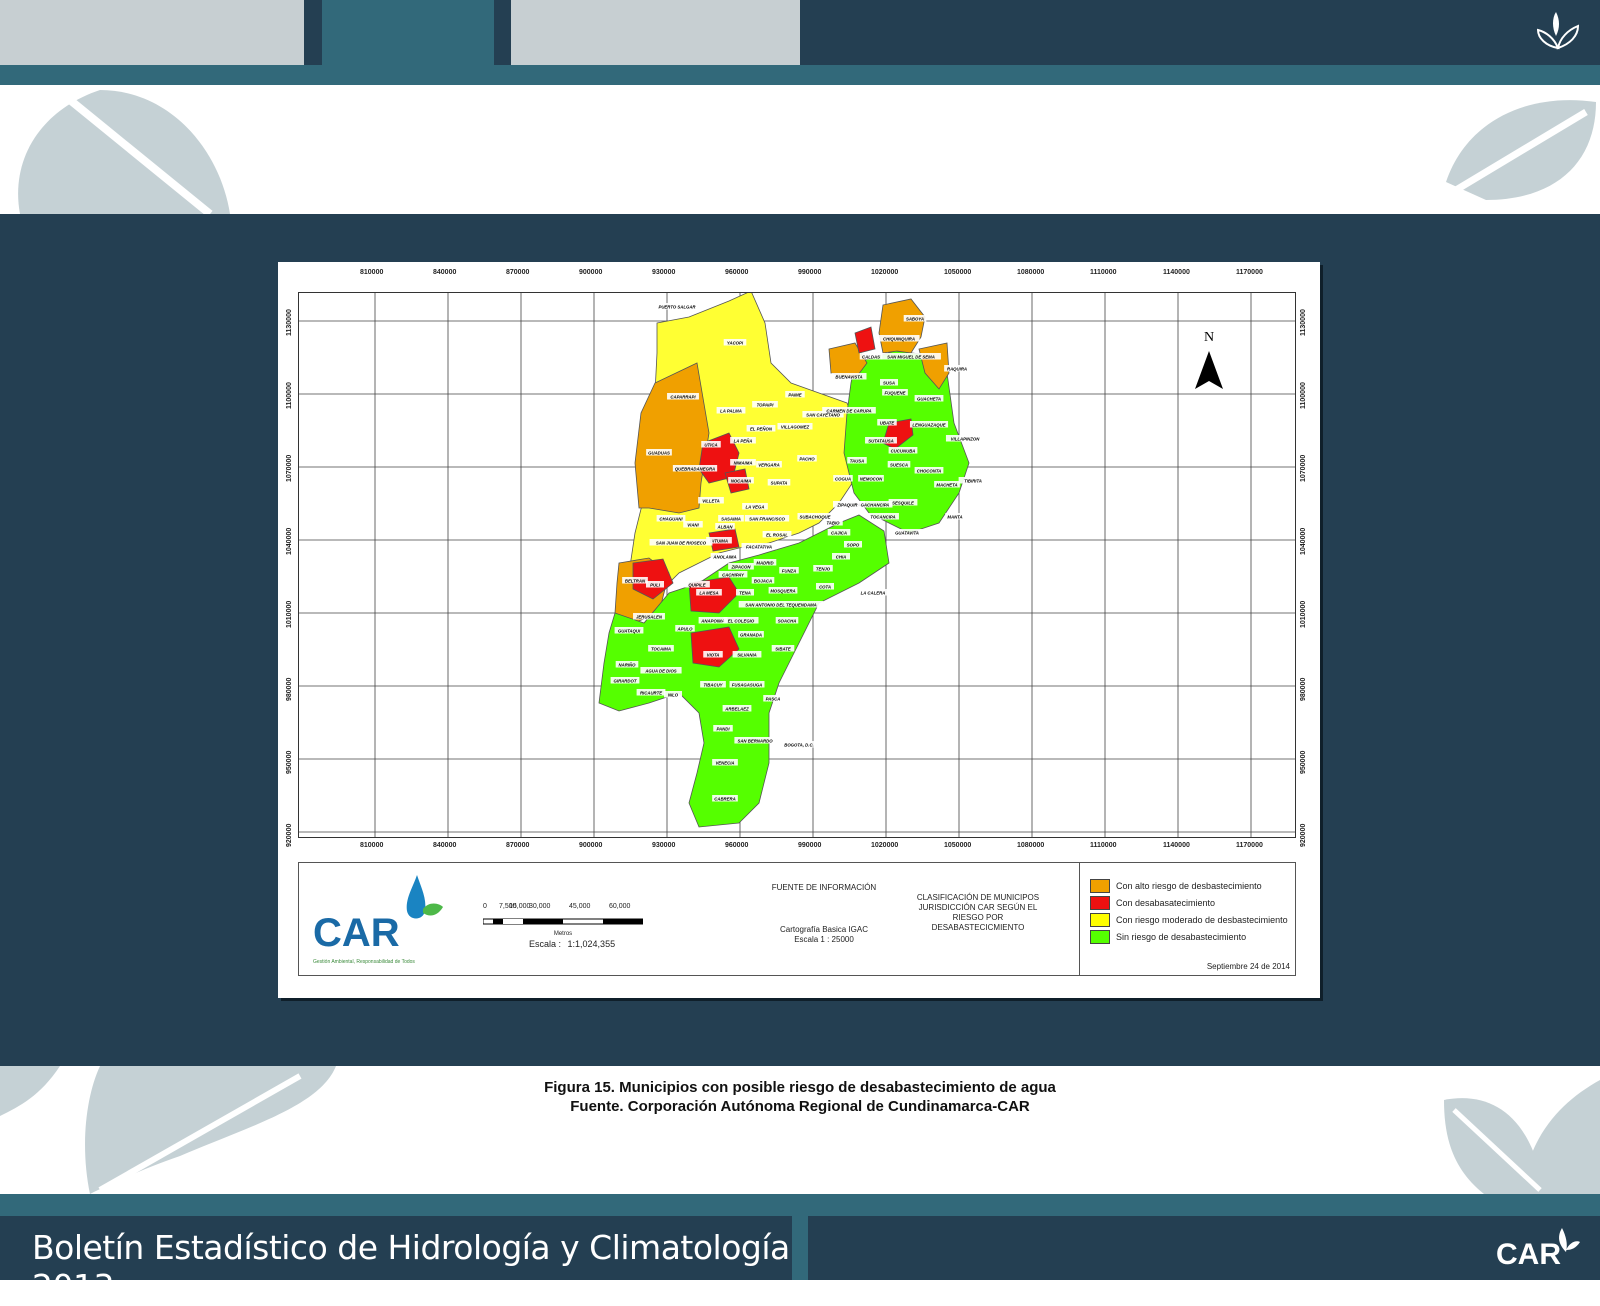 The height and width of the screenshot is (1306, 1600). Describe the element at coordinates (628, 665) in the screenshot. I see `municipality-label: NARIÑO` at that location.